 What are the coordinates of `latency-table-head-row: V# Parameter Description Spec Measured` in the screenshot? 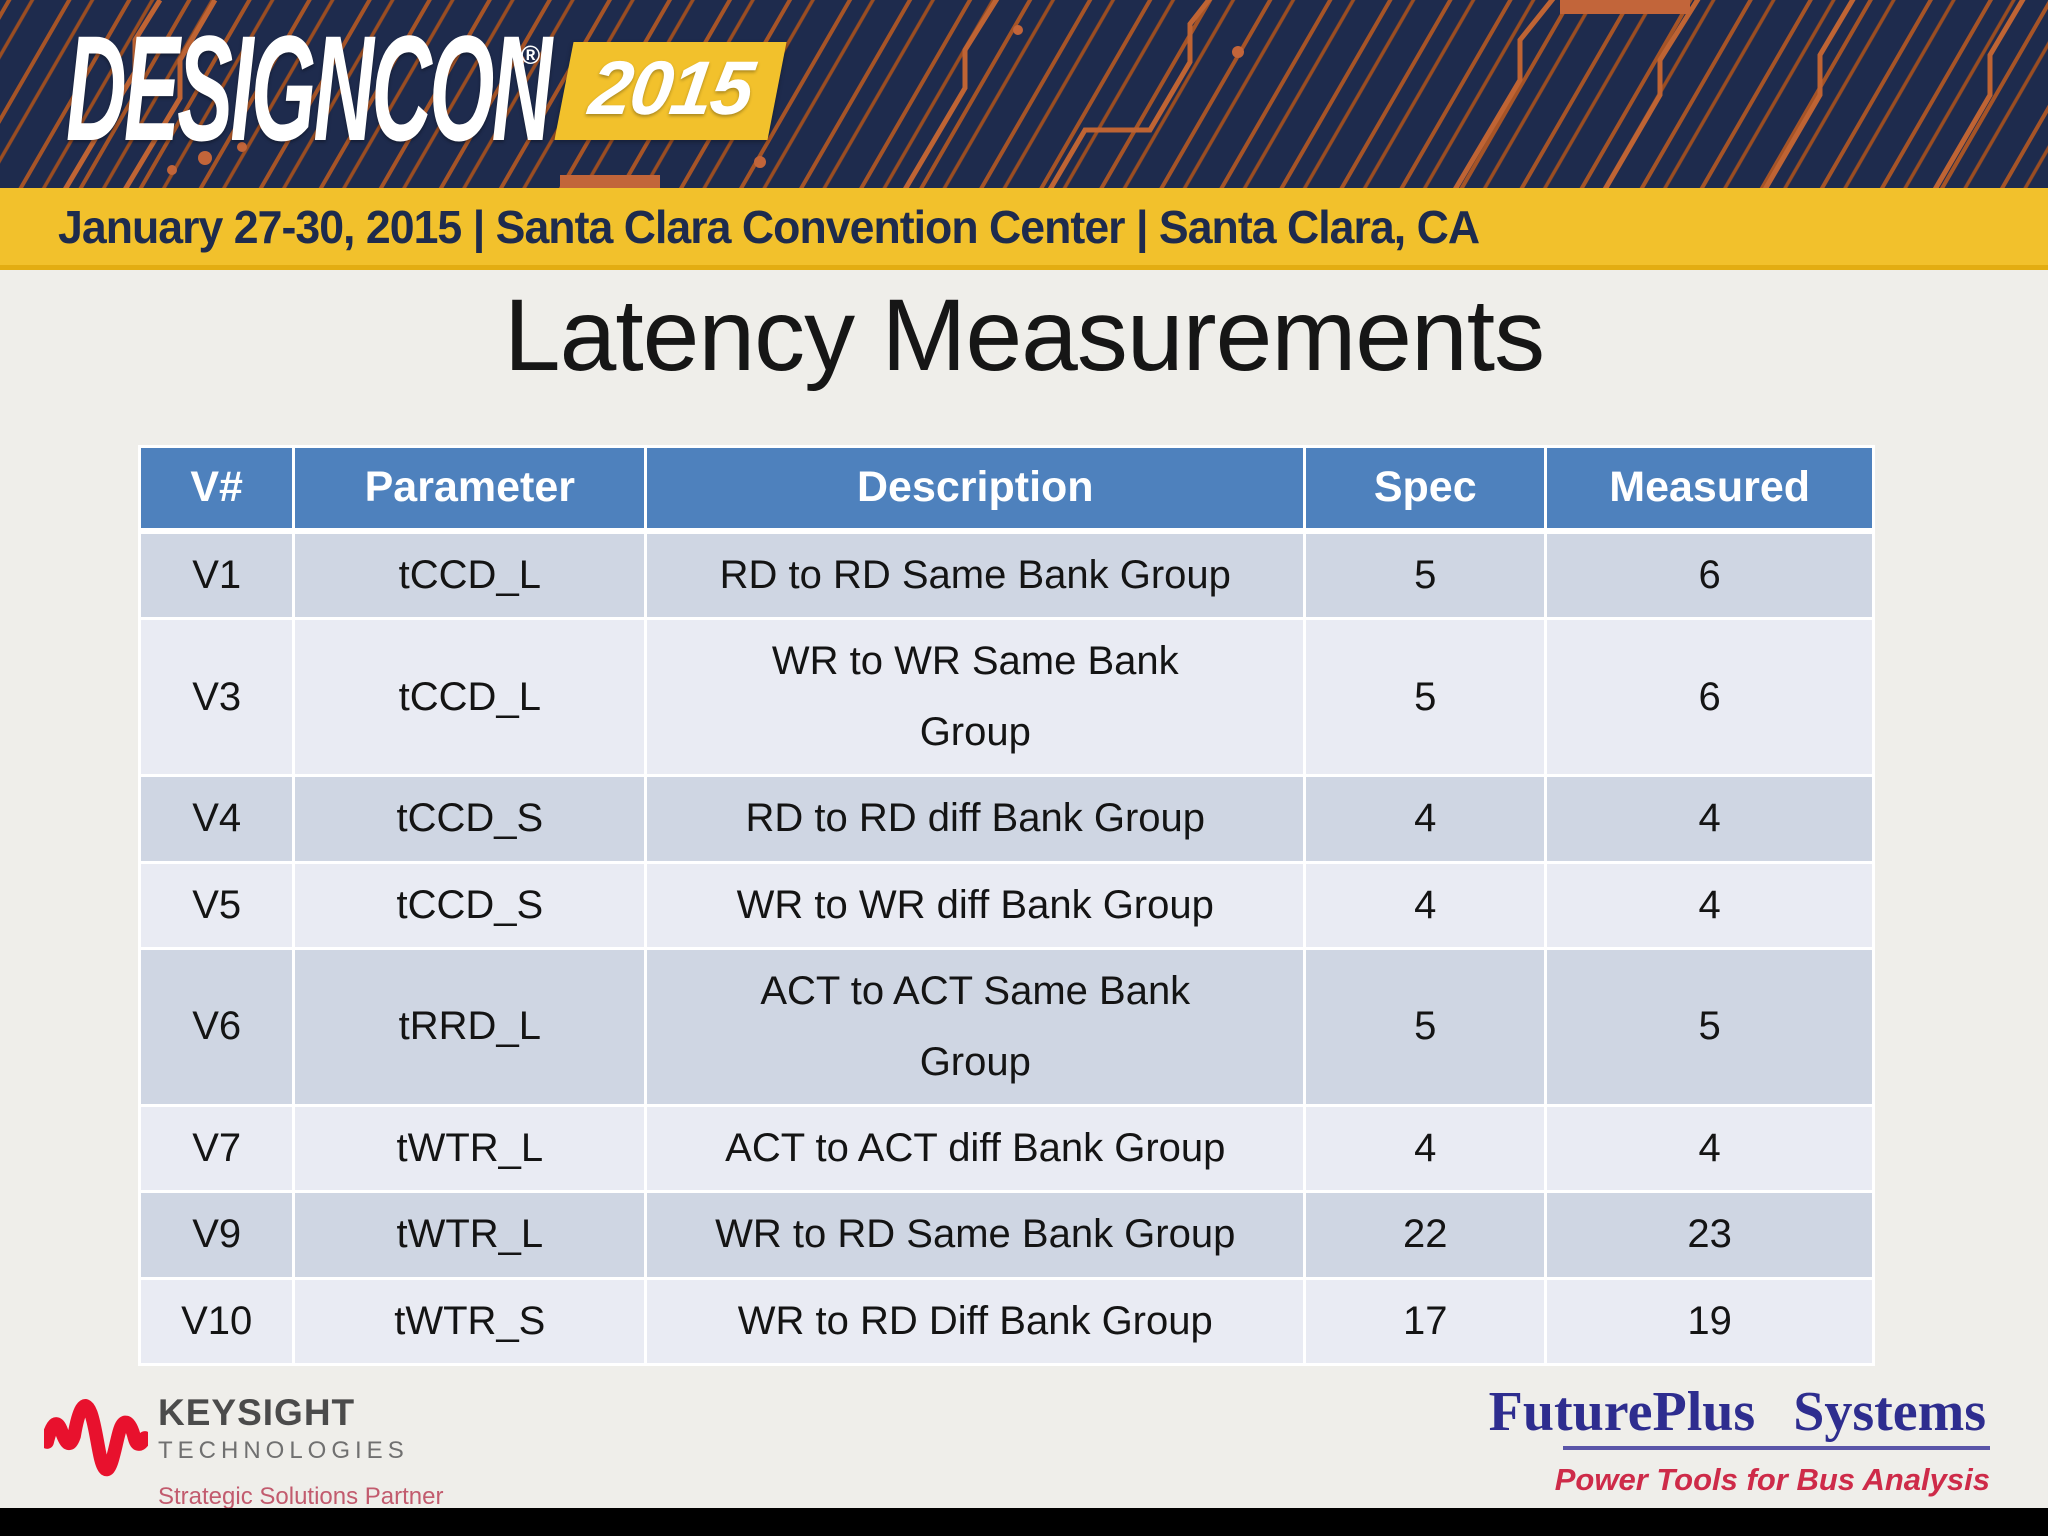 It's located at (1006, 489).